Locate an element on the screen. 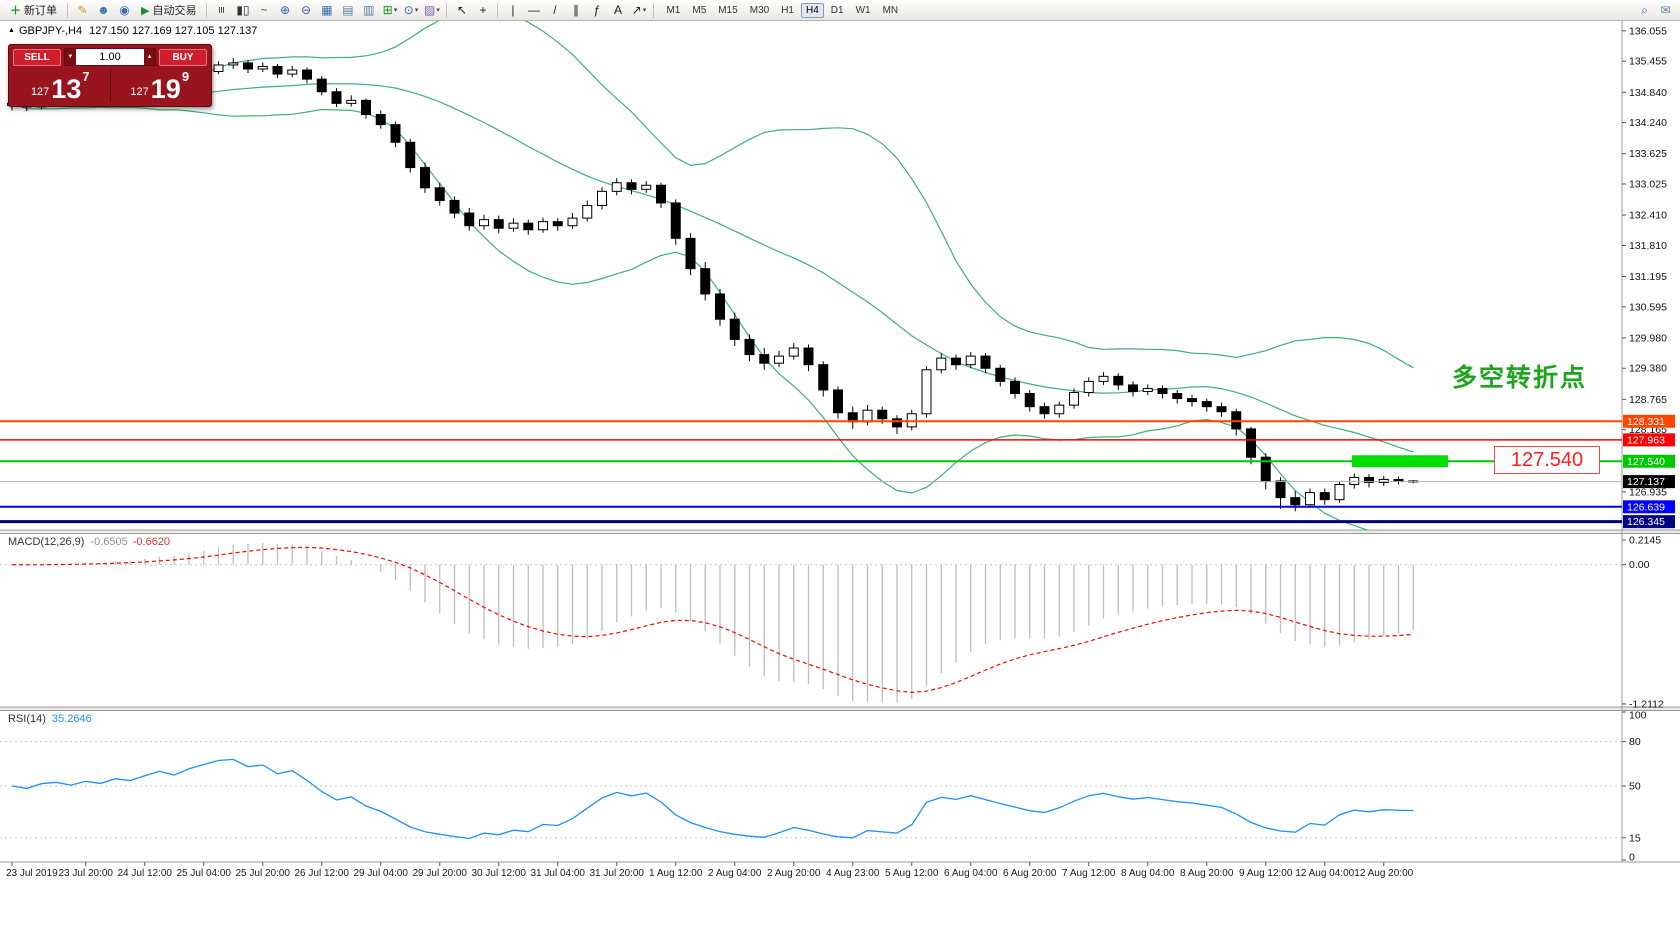  svg-text: 132.410 is located at coordinates (1648, 216).